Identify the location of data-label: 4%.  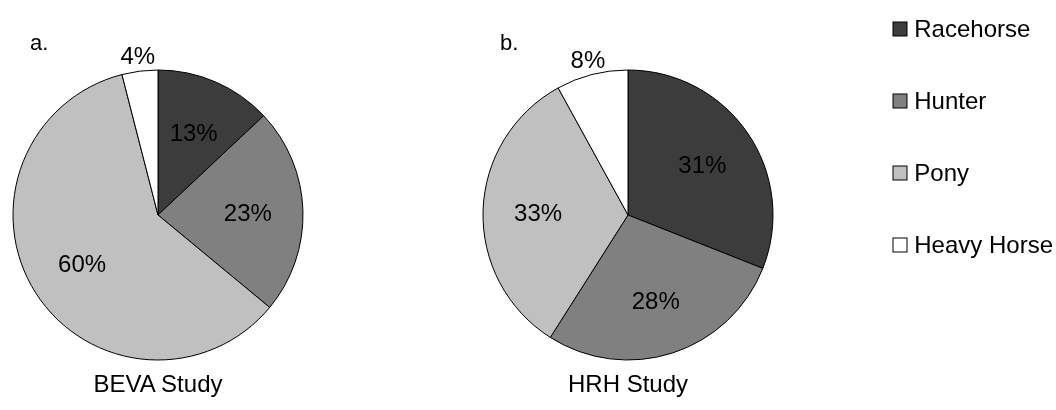
(138, 55).